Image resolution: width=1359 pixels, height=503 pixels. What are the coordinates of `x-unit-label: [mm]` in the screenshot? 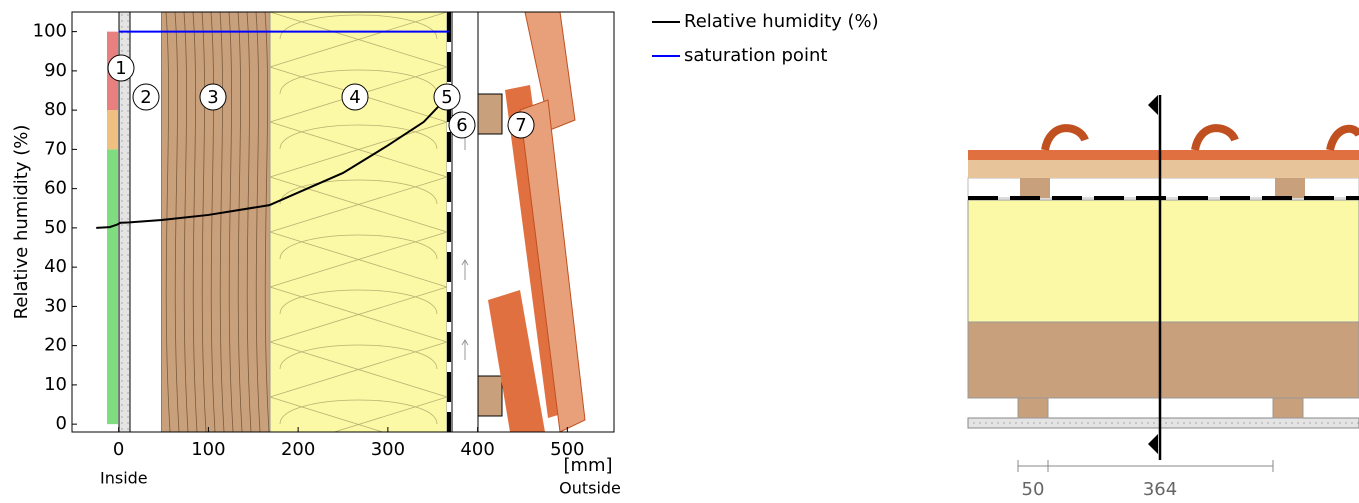 It's located at (587, 465).